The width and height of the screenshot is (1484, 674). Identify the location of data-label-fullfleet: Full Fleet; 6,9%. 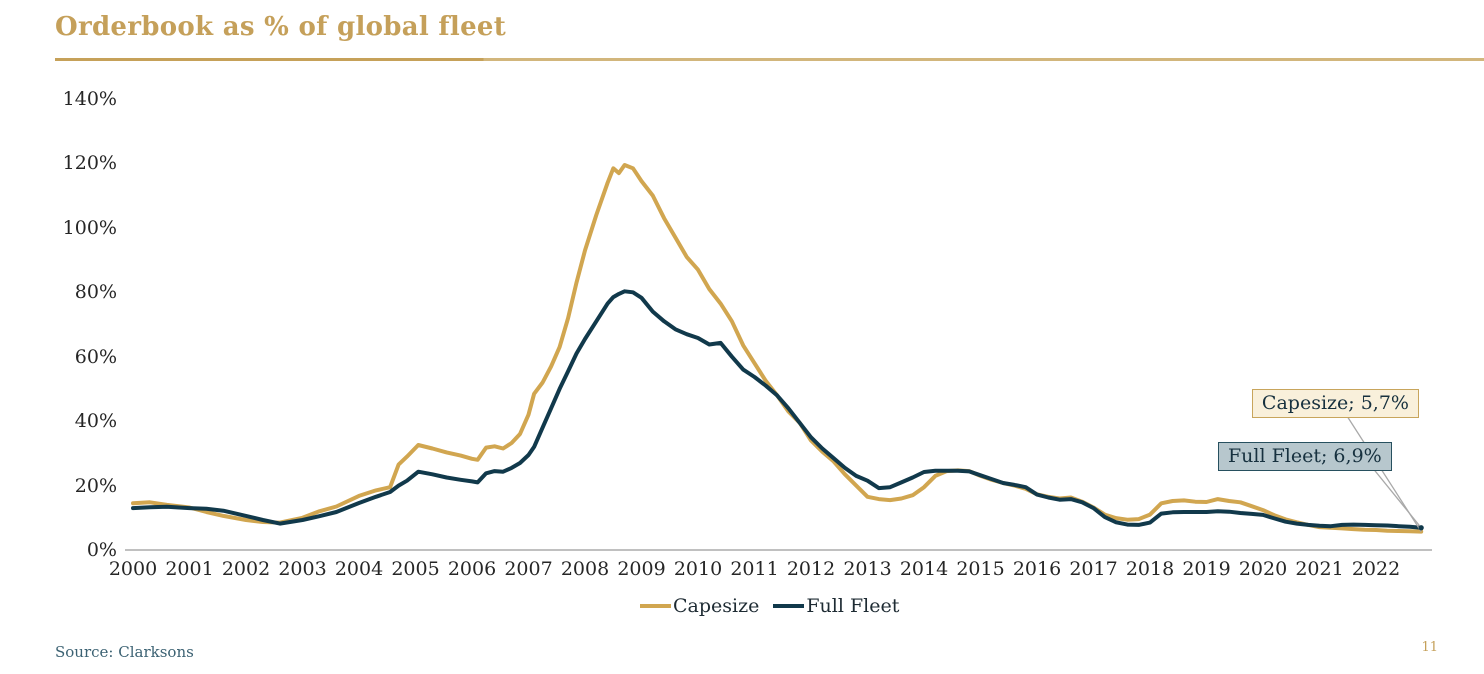
(1305, 456).